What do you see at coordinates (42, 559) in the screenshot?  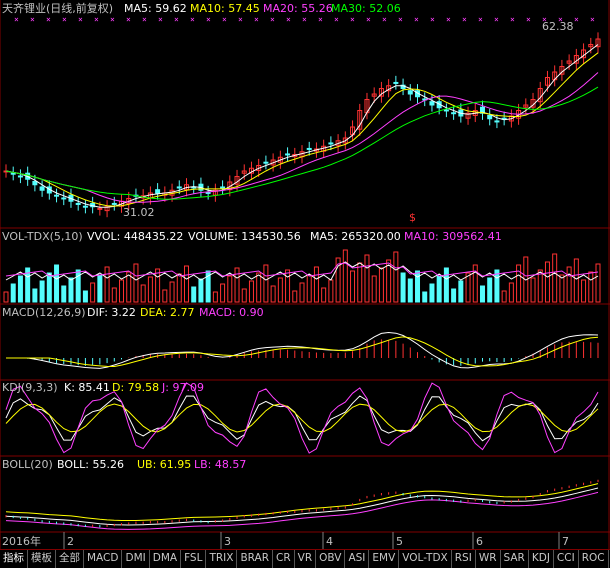 I see `tab-template: 模板` at bounding box center [42, 559].